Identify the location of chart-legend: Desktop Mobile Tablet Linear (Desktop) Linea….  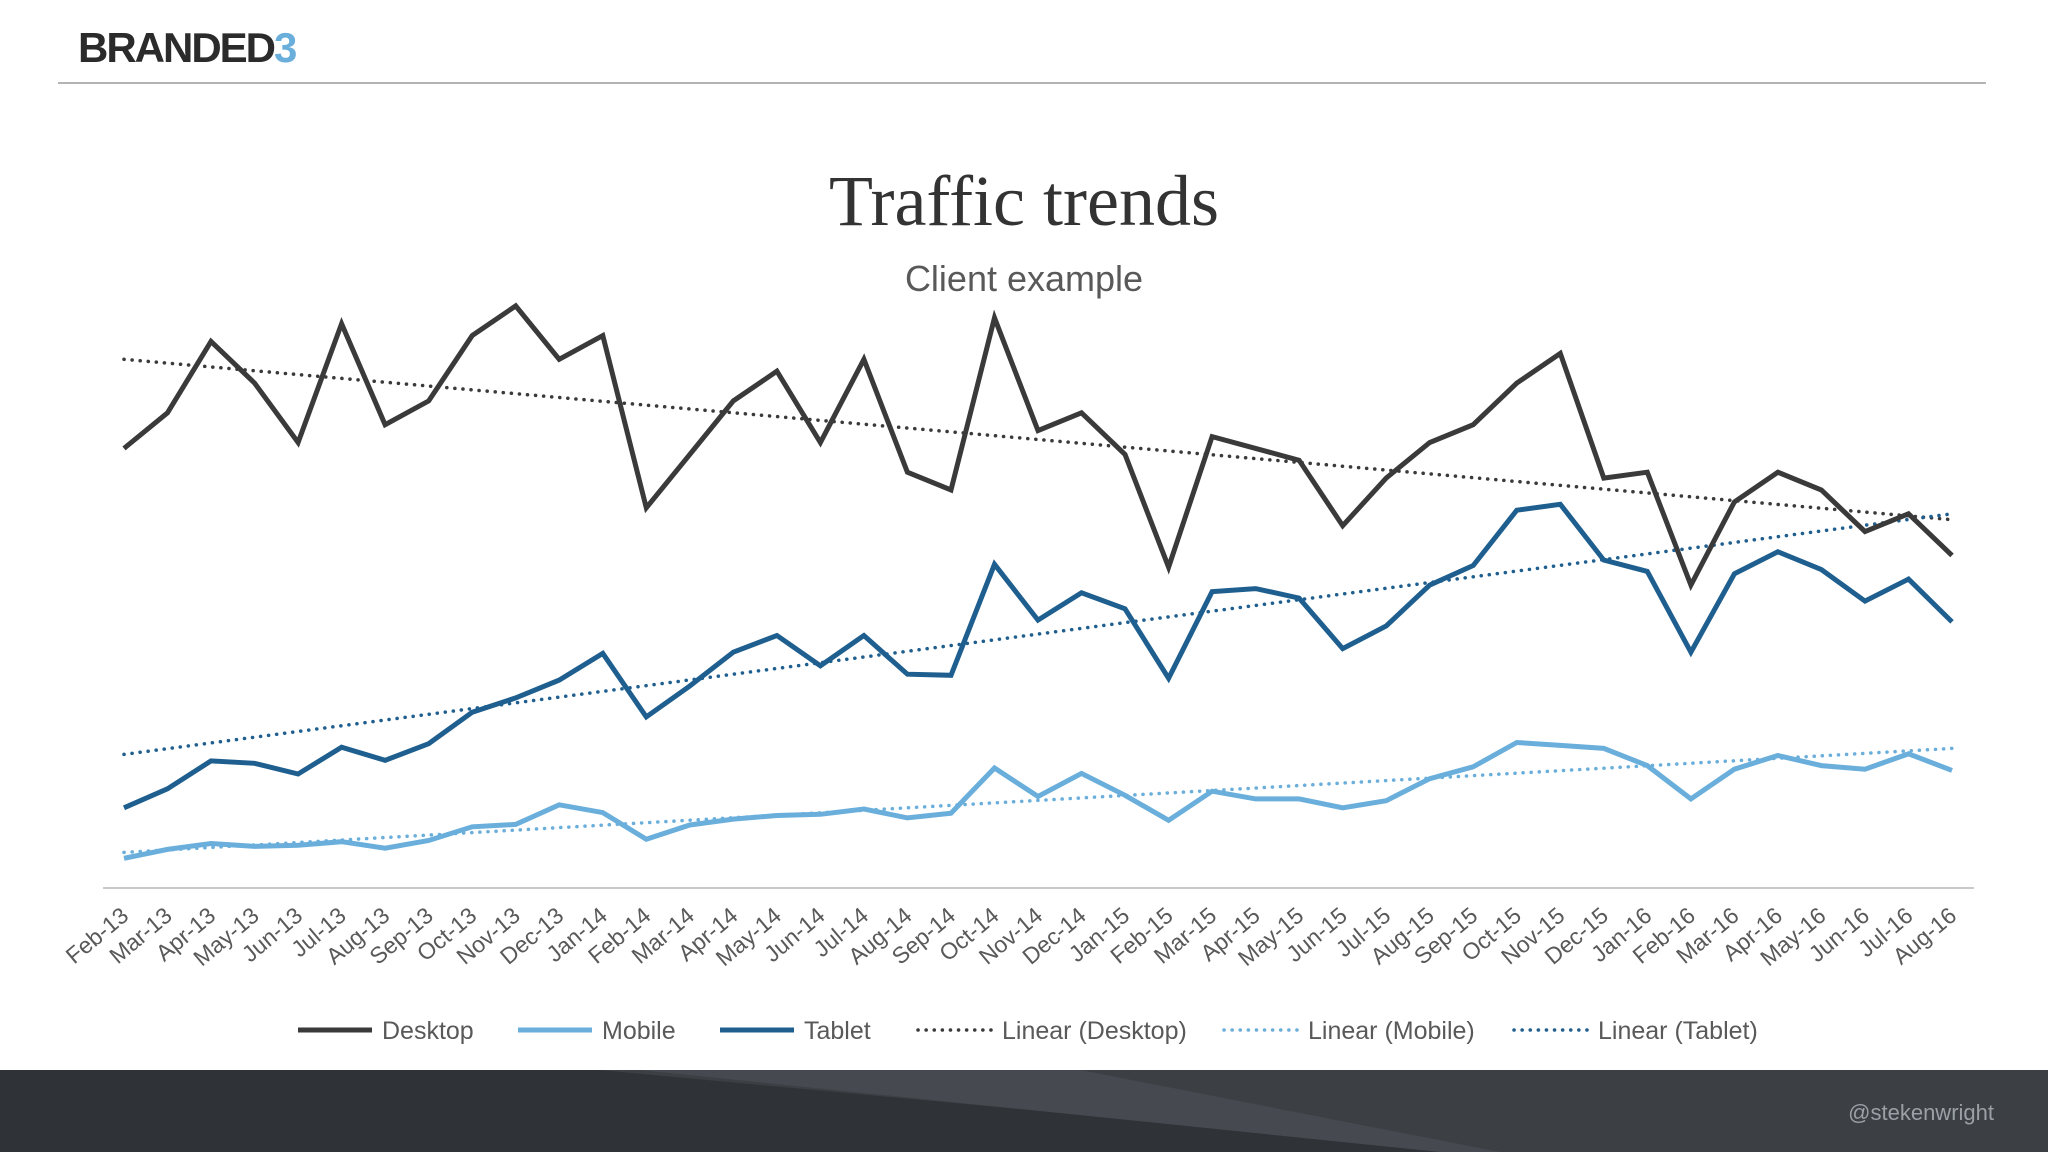
(1028, 1031).